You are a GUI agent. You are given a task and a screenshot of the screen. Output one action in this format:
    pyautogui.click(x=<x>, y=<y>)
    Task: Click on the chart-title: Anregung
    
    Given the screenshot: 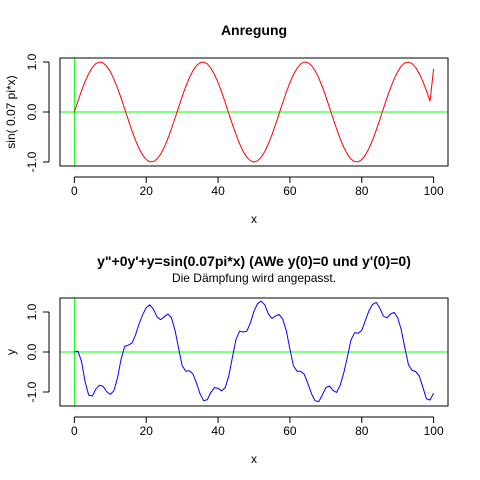 What is the action you would take?
    pyautogui.click(x=254, y=30)
    